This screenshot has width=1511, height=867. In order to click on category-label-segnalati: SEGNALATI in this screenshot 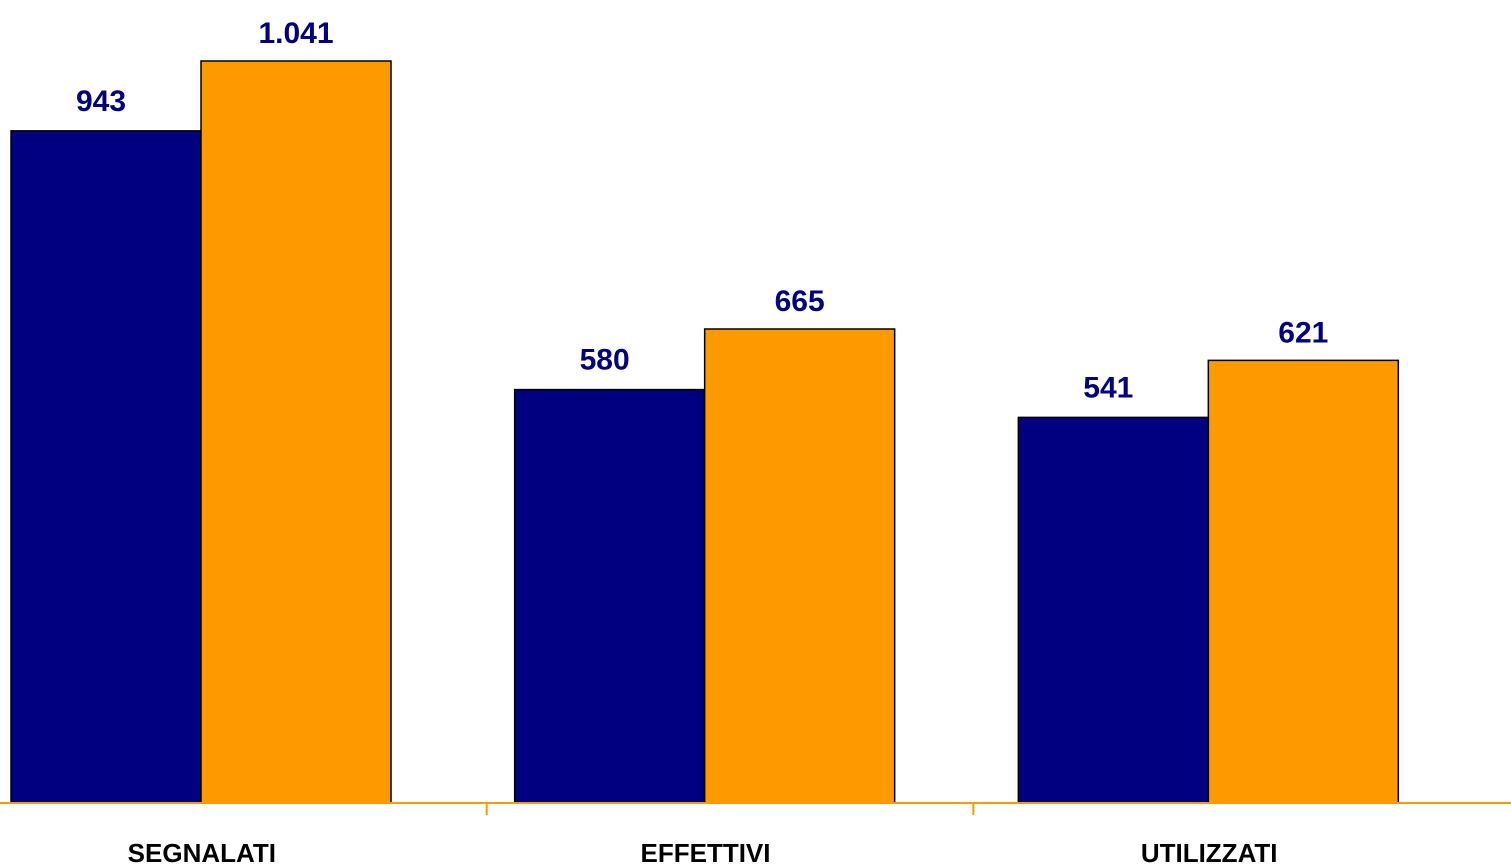, I will do `click(202, 852)`.